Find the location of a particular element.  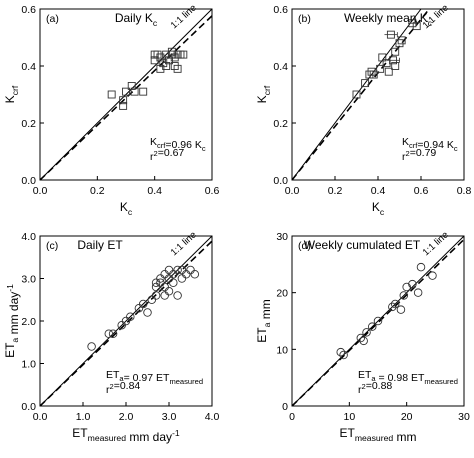

regression-equation: ETa = 0.98 ETmeasured is located at coordinates (408, 377).